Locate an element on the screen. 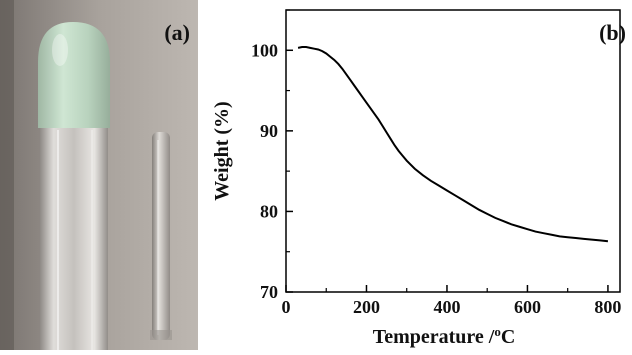 This screenshot has width=632, height=355. large-test-tube is located at coordinates (74, 234).